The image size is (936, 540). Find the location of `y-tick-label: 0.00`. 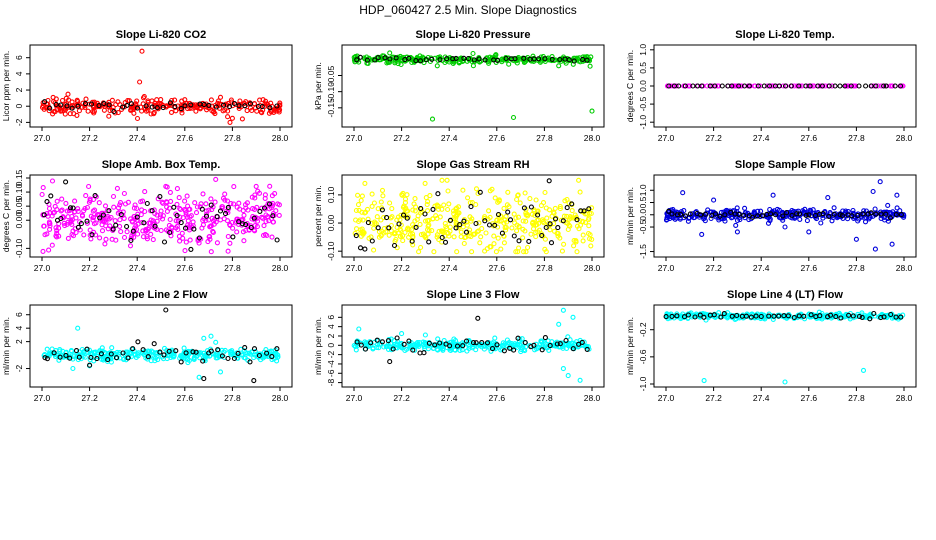

y-tick-label: 0.00 is located at coordinates (331, 222).